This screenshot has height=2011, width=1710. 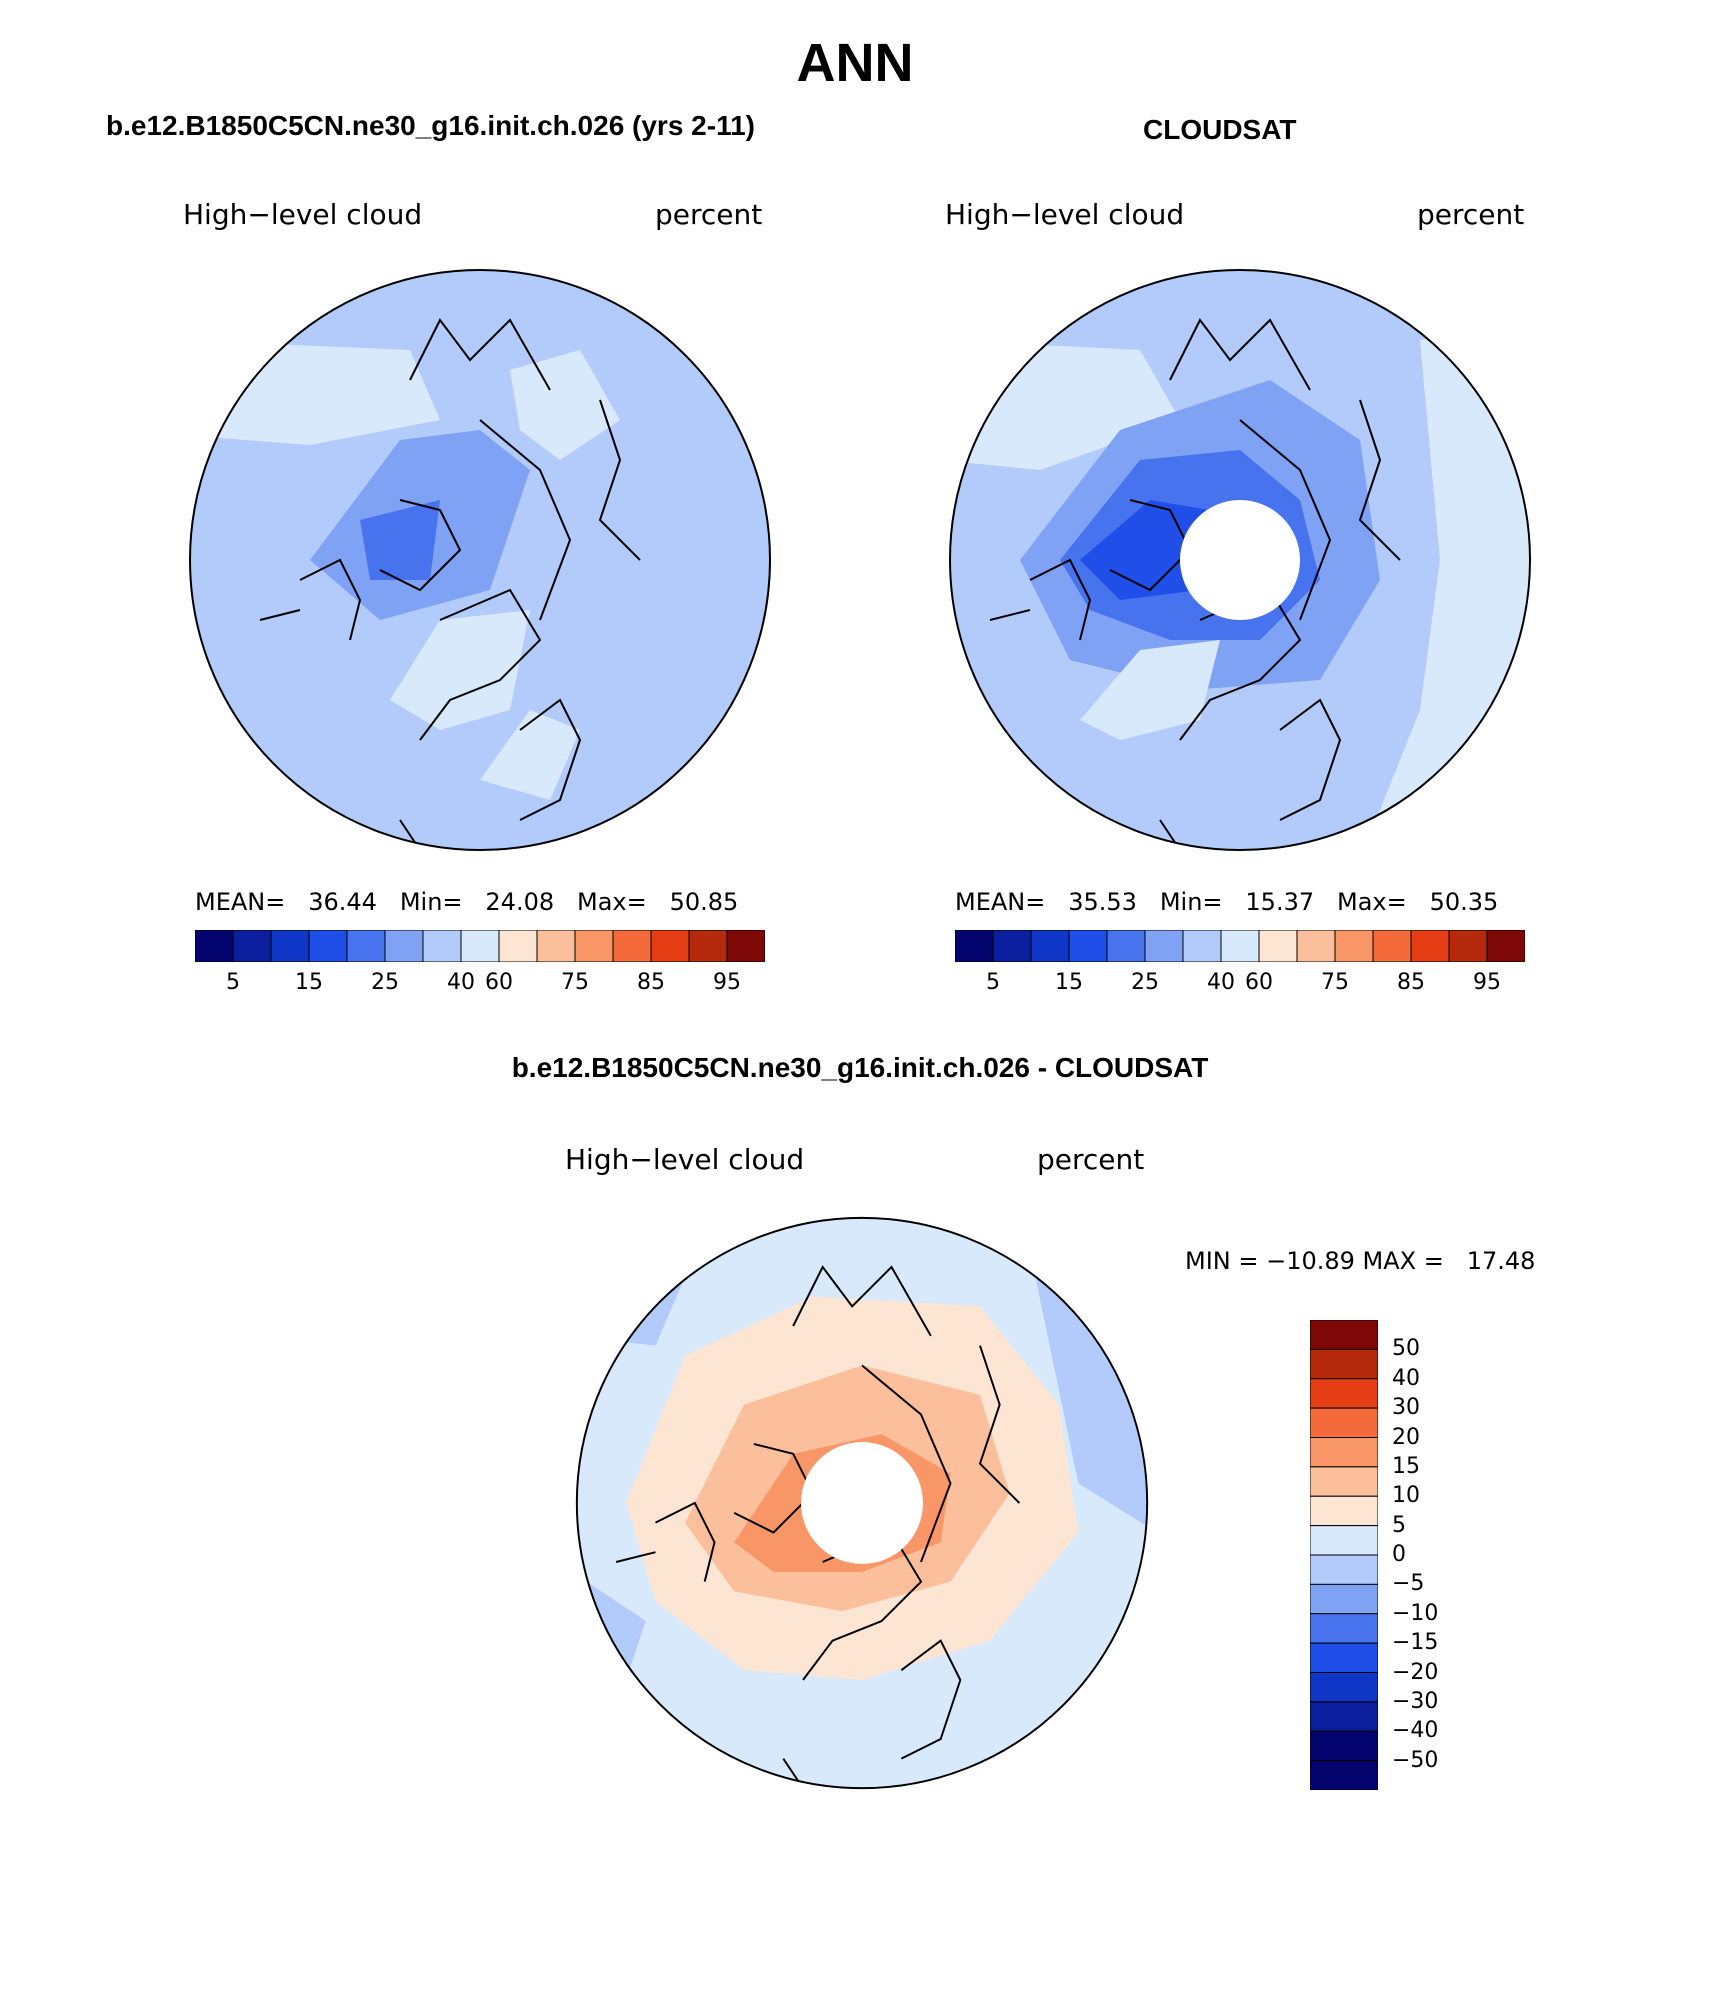 I want to click on panel2-title: CLOUDSAT, so click(x=1220, y=129).